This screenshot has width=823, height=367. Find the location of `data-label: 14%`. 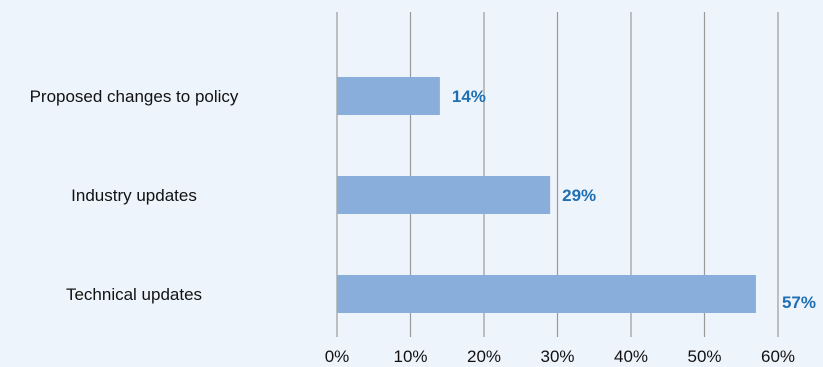

data-label: 14% is located at coordinates (469, 96).